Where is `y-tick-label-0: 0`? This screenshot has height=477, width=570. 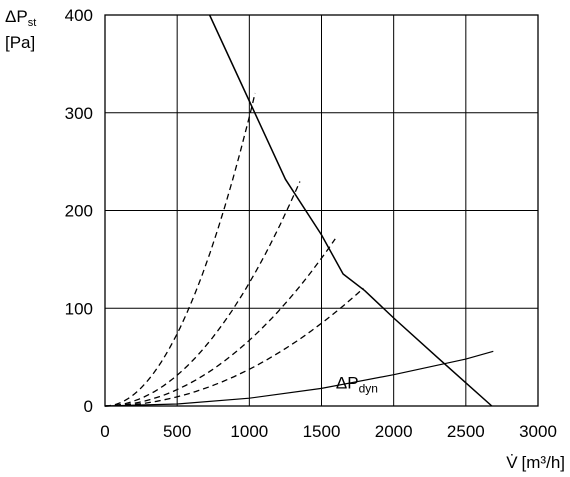 y-tick-label-0: 0 is located at coordinates (88, 406).